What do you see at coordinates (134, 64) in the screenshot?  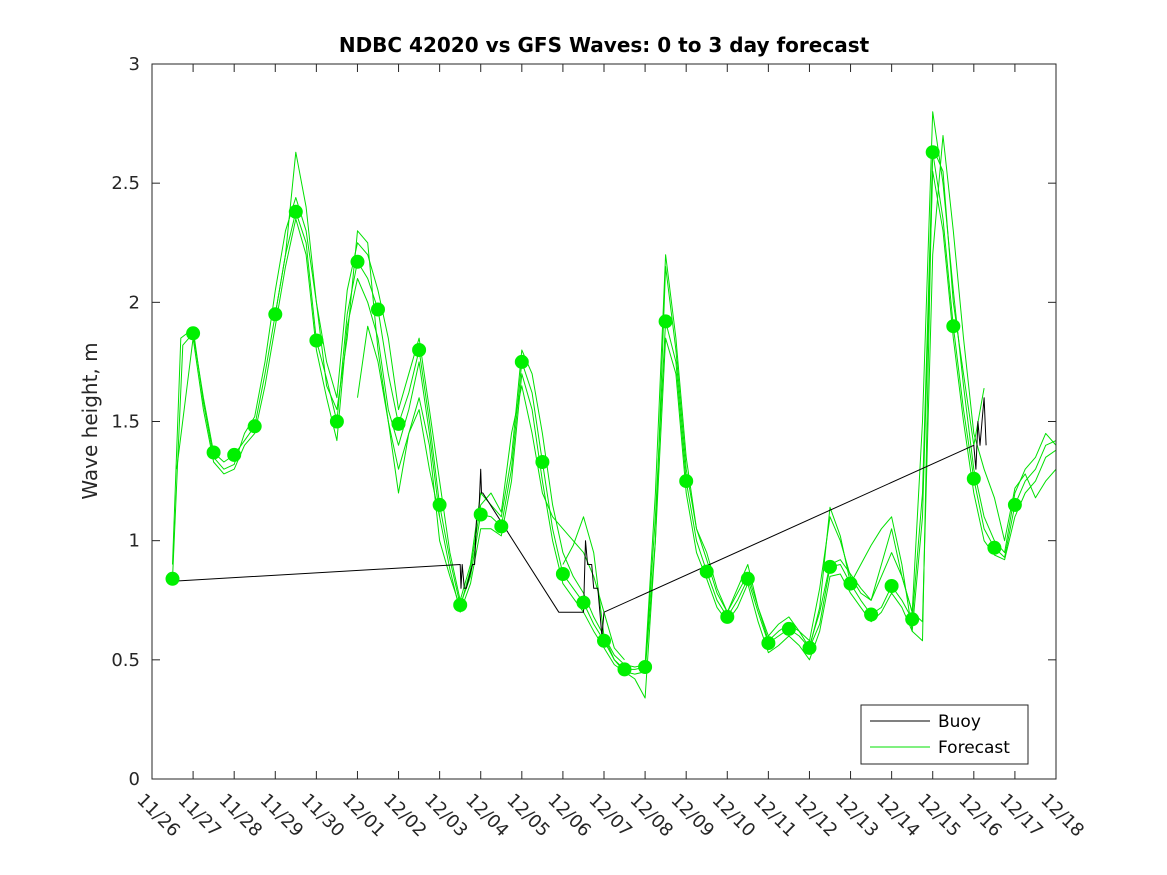 I see `y-tick-label: 3` at bounding box center [134, 64].